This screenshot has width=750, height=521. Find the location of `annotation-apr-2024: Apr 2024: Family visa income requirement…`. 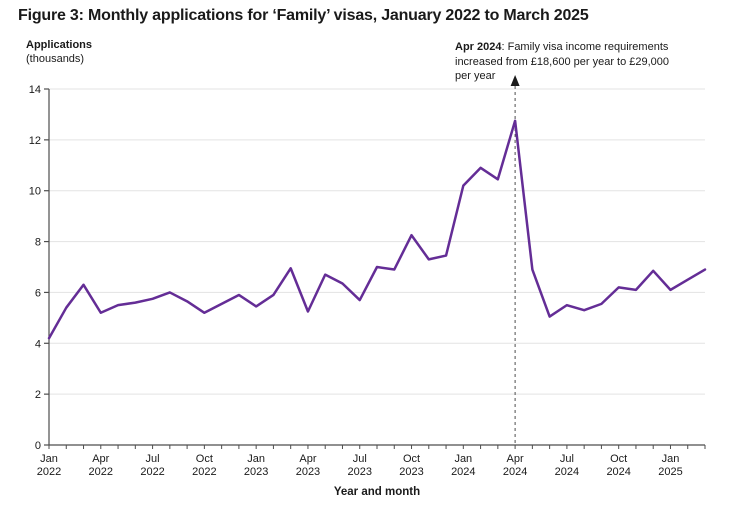

annotation-apr-2024: Apr 2024: Family visa income requirement… is located at coordinates (602, 62).